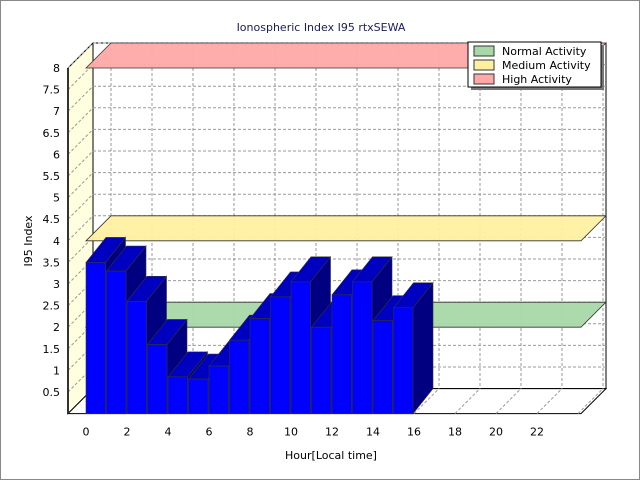 The height and width of the screenshot is (485, 640). Describe the element at coordinates (56, 241) in the screenshot. I see `y-tick-label: 4` at that location.